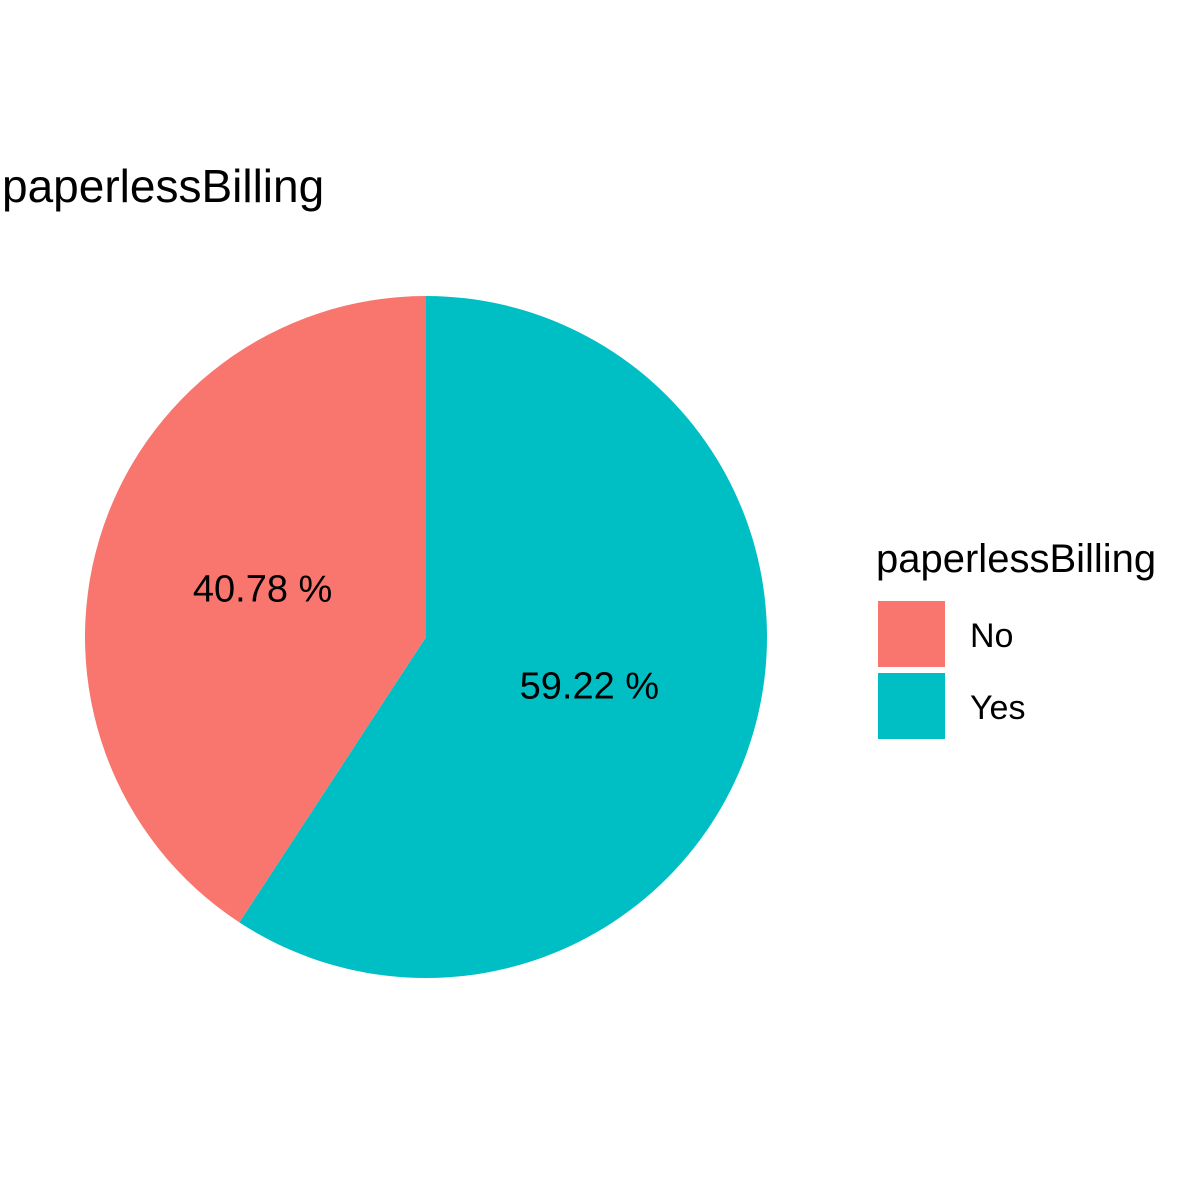  Describe the element at coordinates (589, 687) in the screenshot. I see `slice-label-yes: 59.22 %` at that location.